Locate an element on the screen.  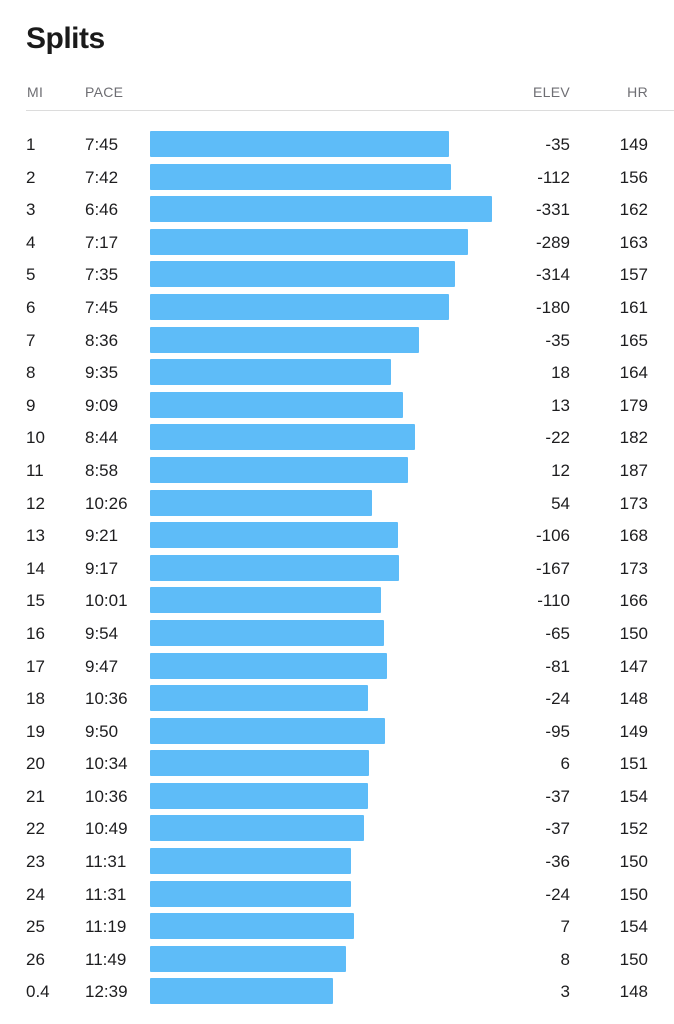
split-row: 19 9:50 -95 149 is located at coordinates (337, 731).